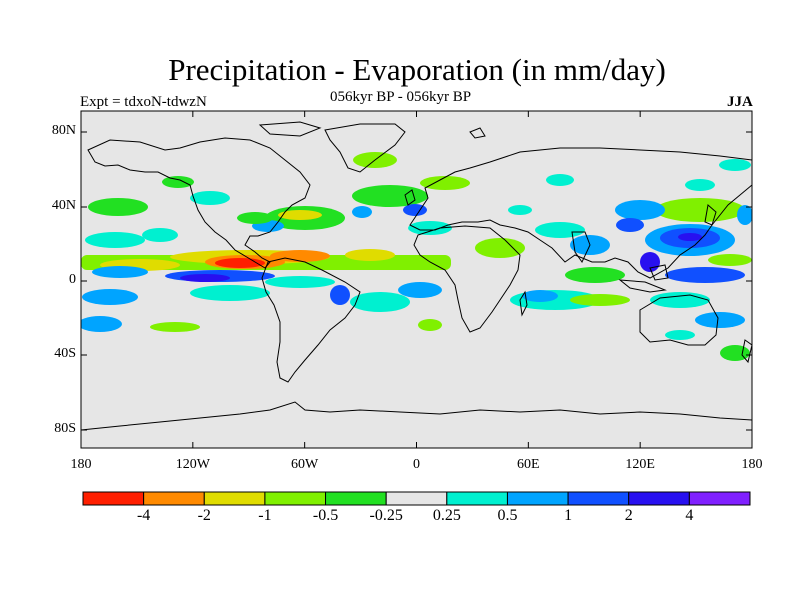 The image size is (800, 600). Describe the element at coordinates (410, 197) in the screenshot. I see `coastline-british-isles` at that location.